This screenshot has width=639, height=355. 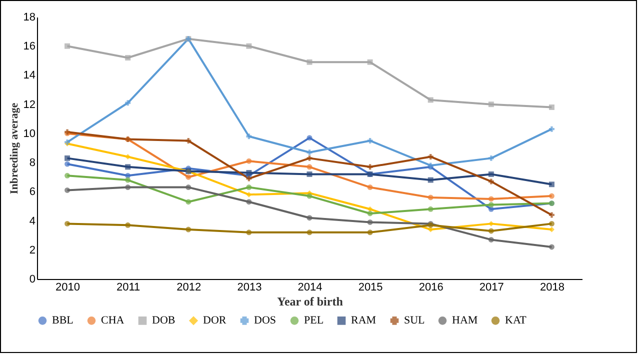 What do you see at coordinates (491, 288) in the screenshot?
I see `x-tick-label: 2017` at bounding box center [491, 288].